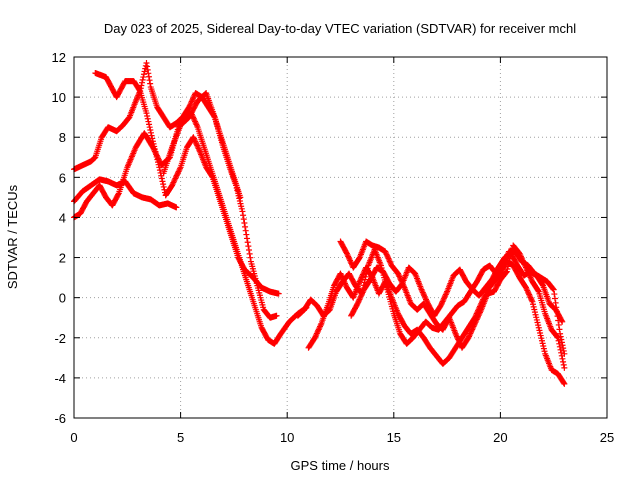 This screenshot has width=640, height=480. I want to click on x-tick-label: 10, so click(287, 437).